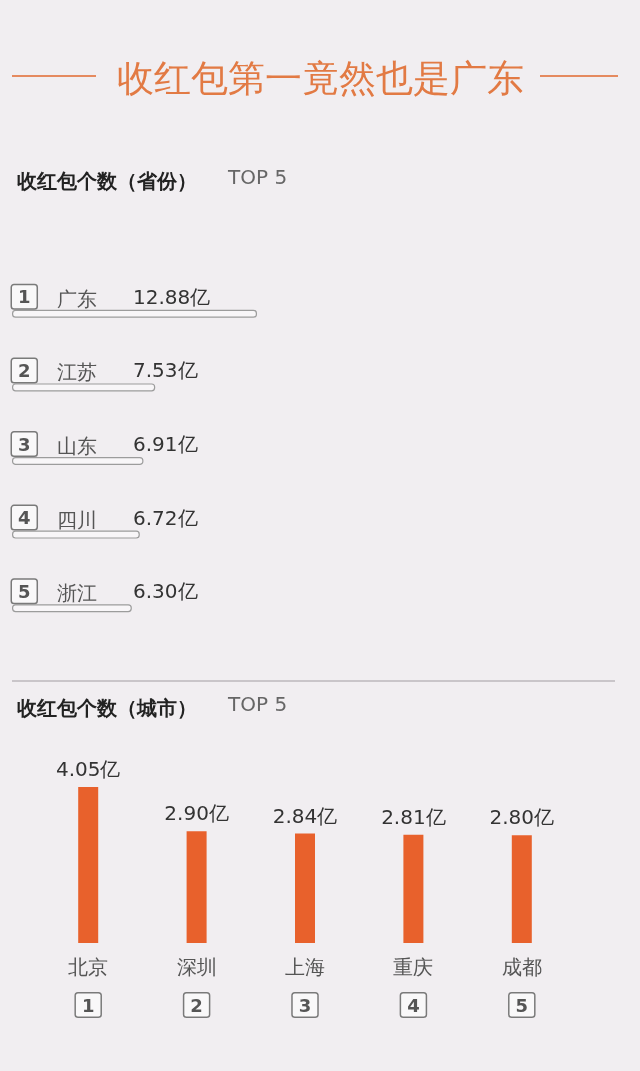  I want to click on text: 2, so click(196, 1005).